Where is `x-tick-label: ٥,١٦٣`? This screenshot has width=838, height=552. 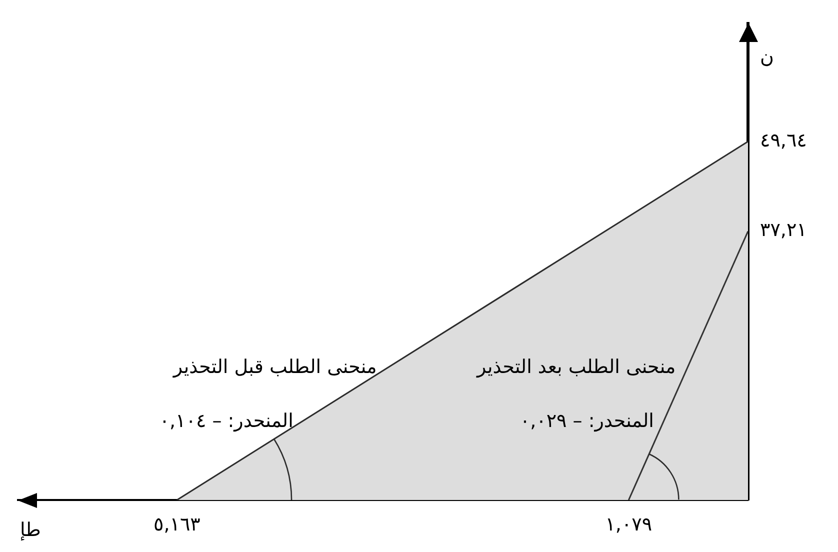
x-tick-label: ٥,١٦٣ is located at coordinates (177, 524).